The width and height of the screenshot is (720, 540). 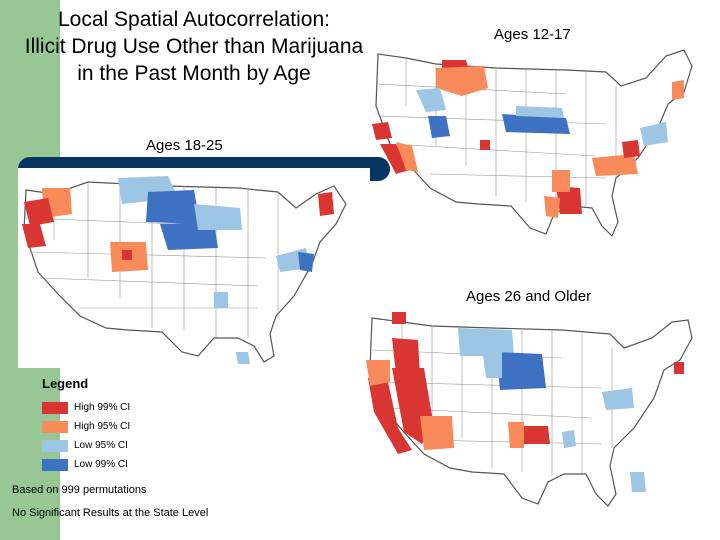 What do you see at coordinates (152, 260) in the screenshot?
I see `state-borders` at bounding box center [152, 260].